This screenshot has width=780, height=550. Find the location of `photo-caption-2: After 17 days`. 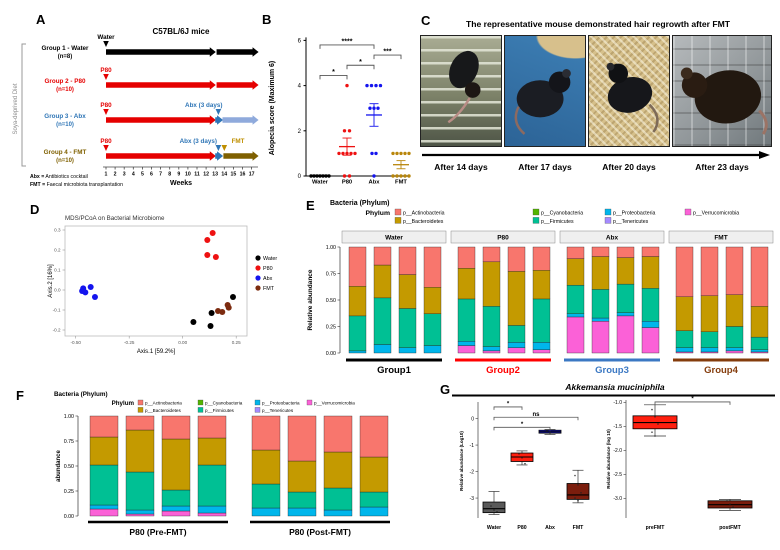

photo-caption-2: After 17 days is located at coordinates (545, 167).